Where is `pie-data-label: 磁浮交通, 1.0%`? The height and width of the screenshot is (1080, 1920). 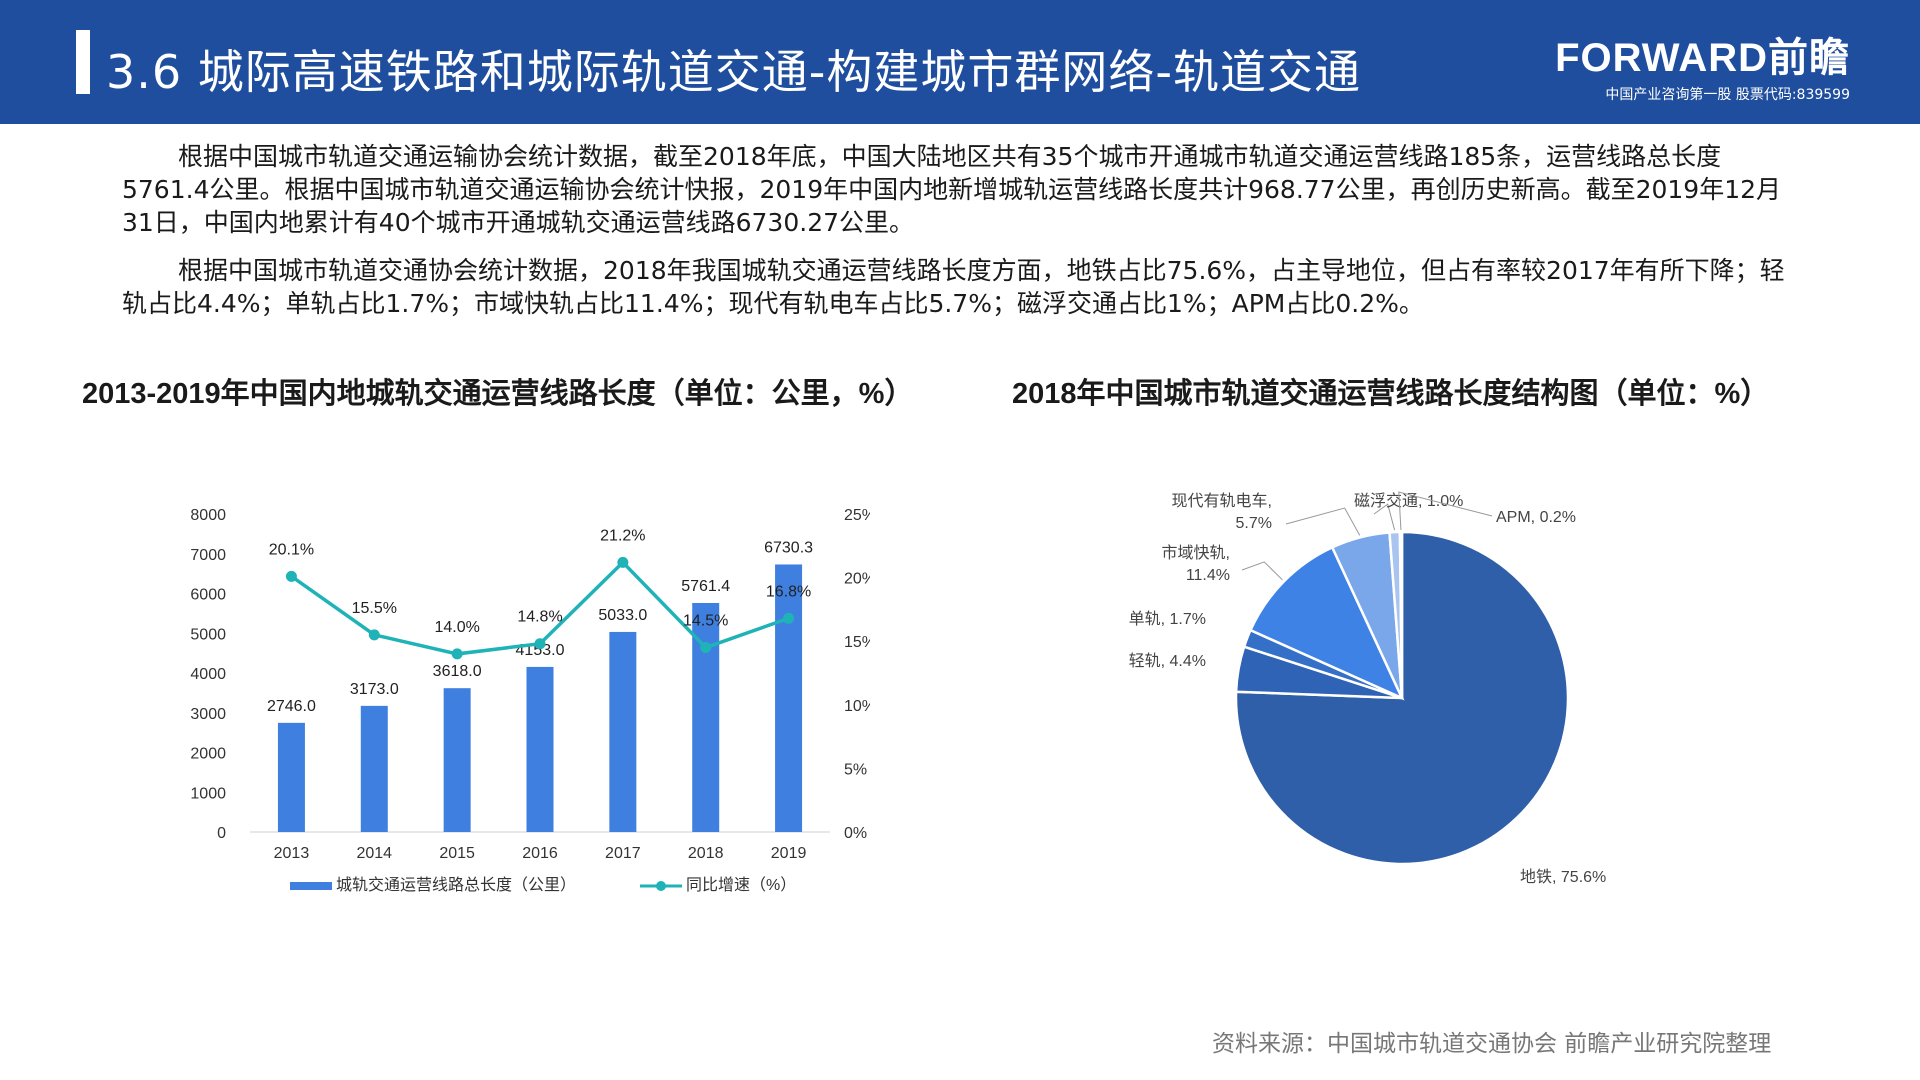
pie-data-label: 磁浮交通, 1.0% is located at coordinates (1408, 501).